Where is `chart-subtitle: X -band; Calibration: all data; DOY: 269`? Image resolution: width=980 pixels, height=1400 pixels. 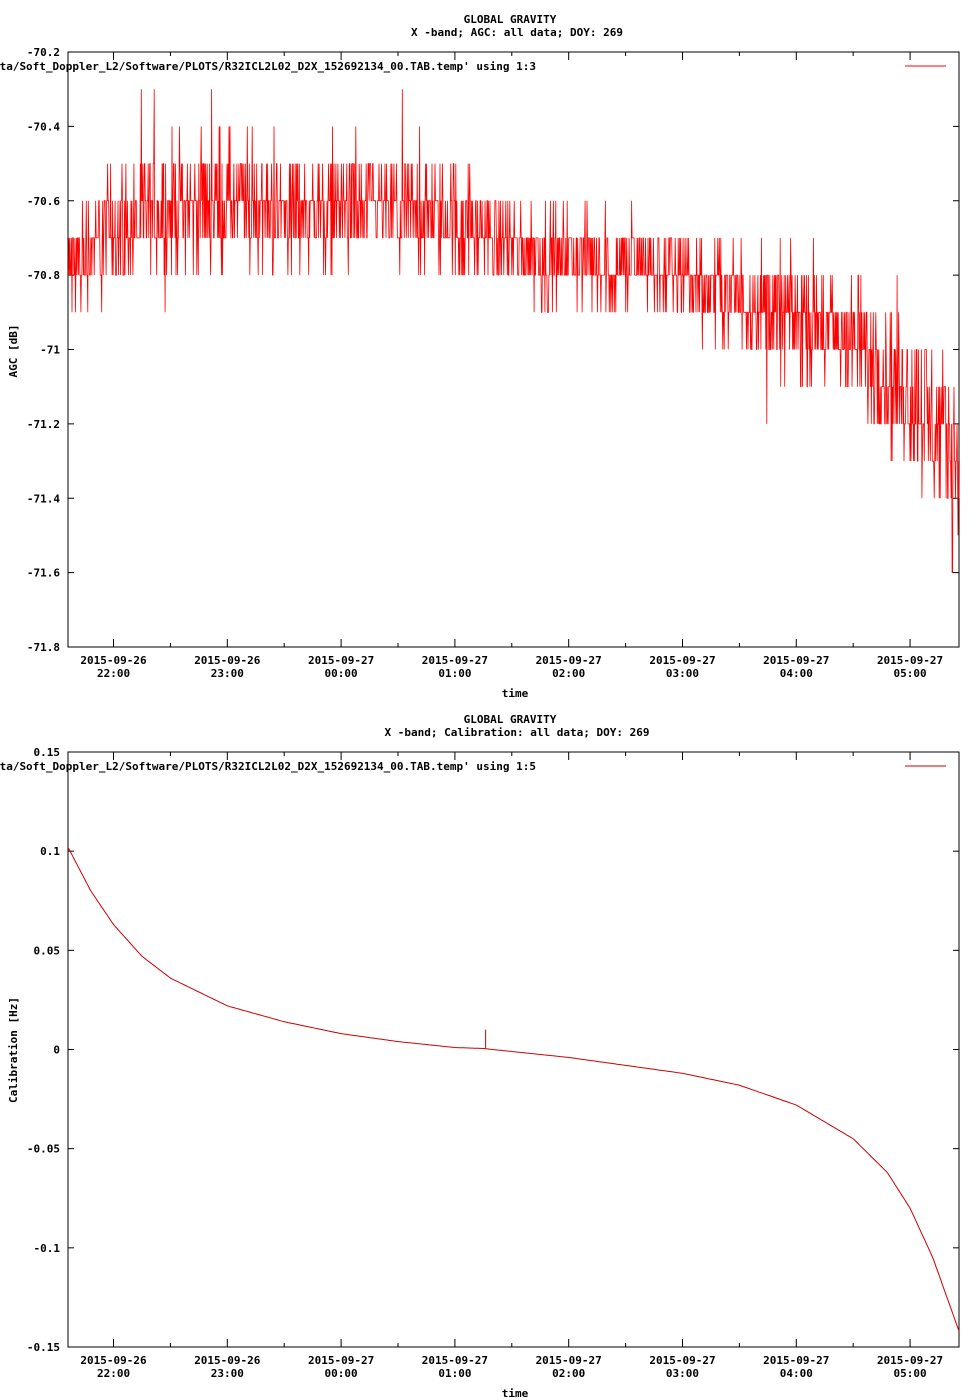 chart-subtitle: X -band; Calibration: all data; DOY: 269 is located at coordinates (517, 732).